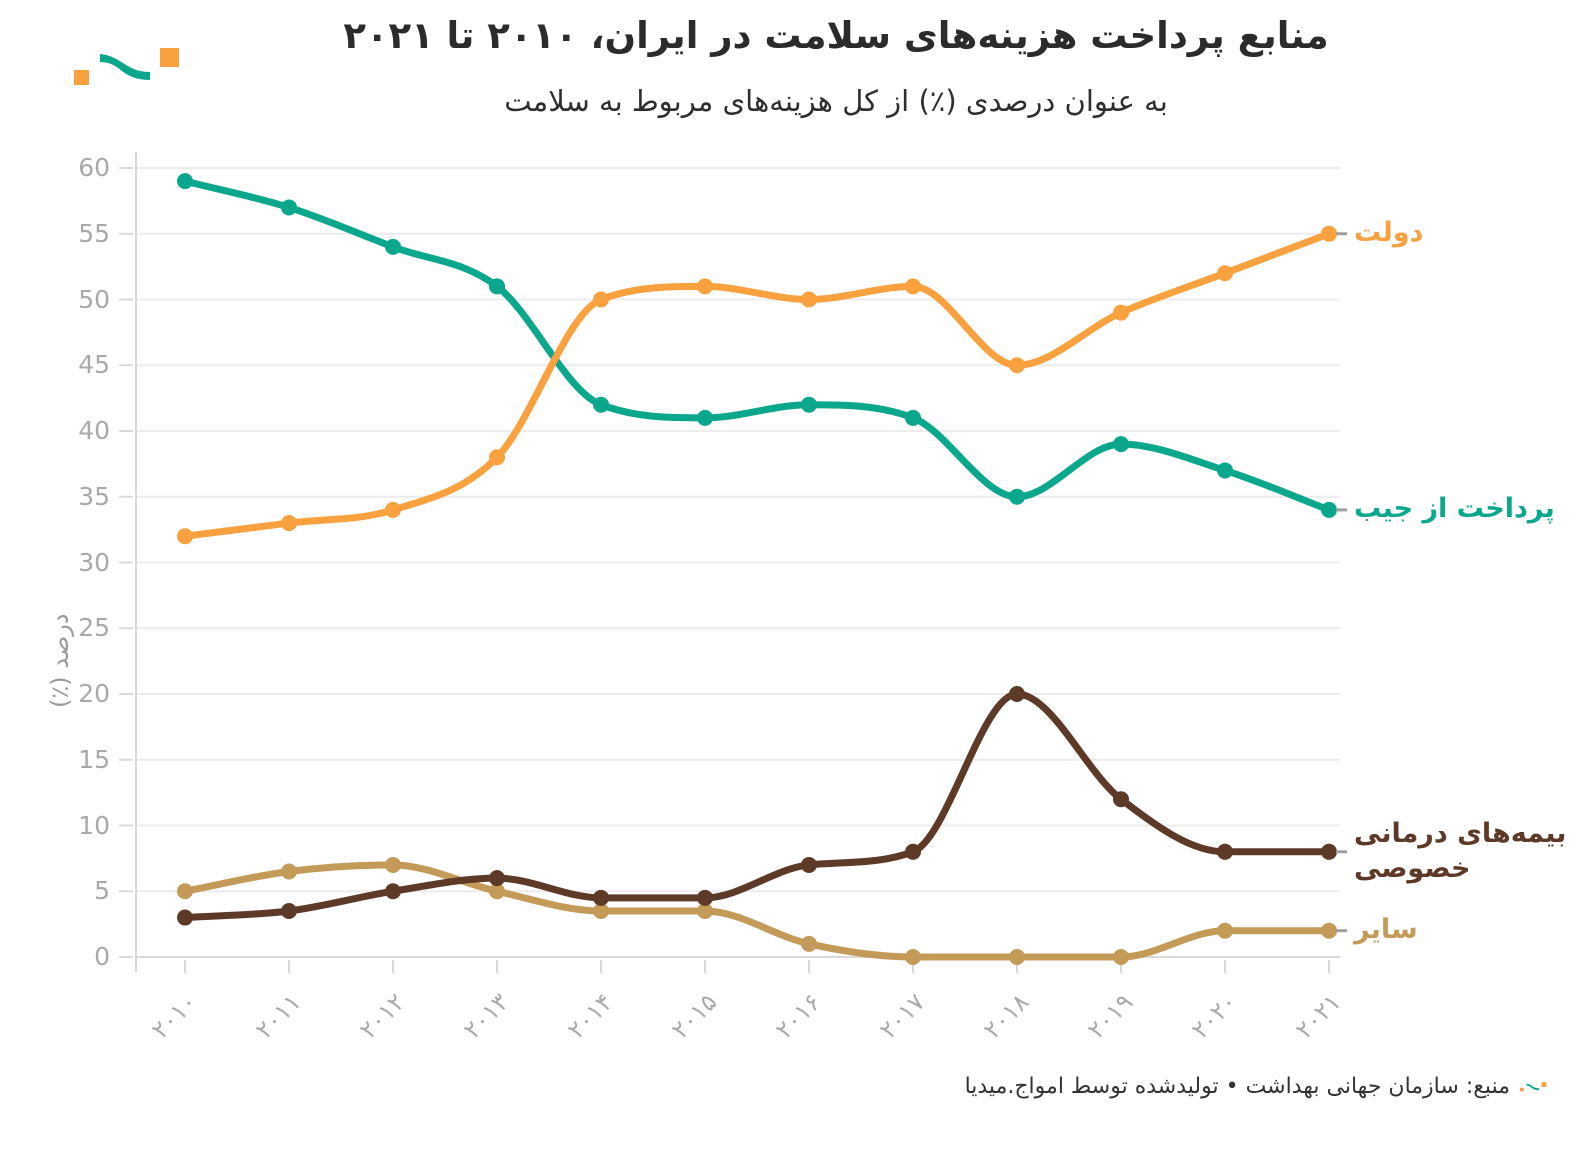 This screenshot has width=1592, height=1150. What do you see at coordinates (809, 299) in the screenshot?
I see `data-point-government-2016` at bounding box center [809, 299].